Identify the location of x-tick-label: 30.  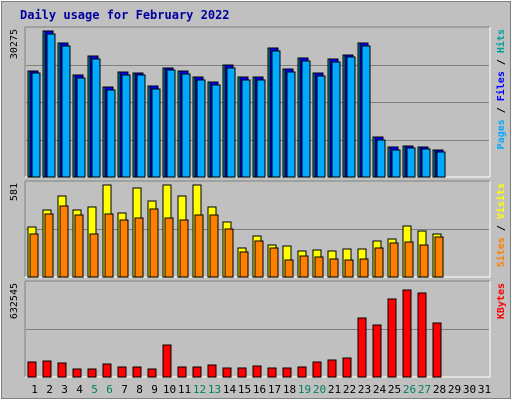
(469, 389).